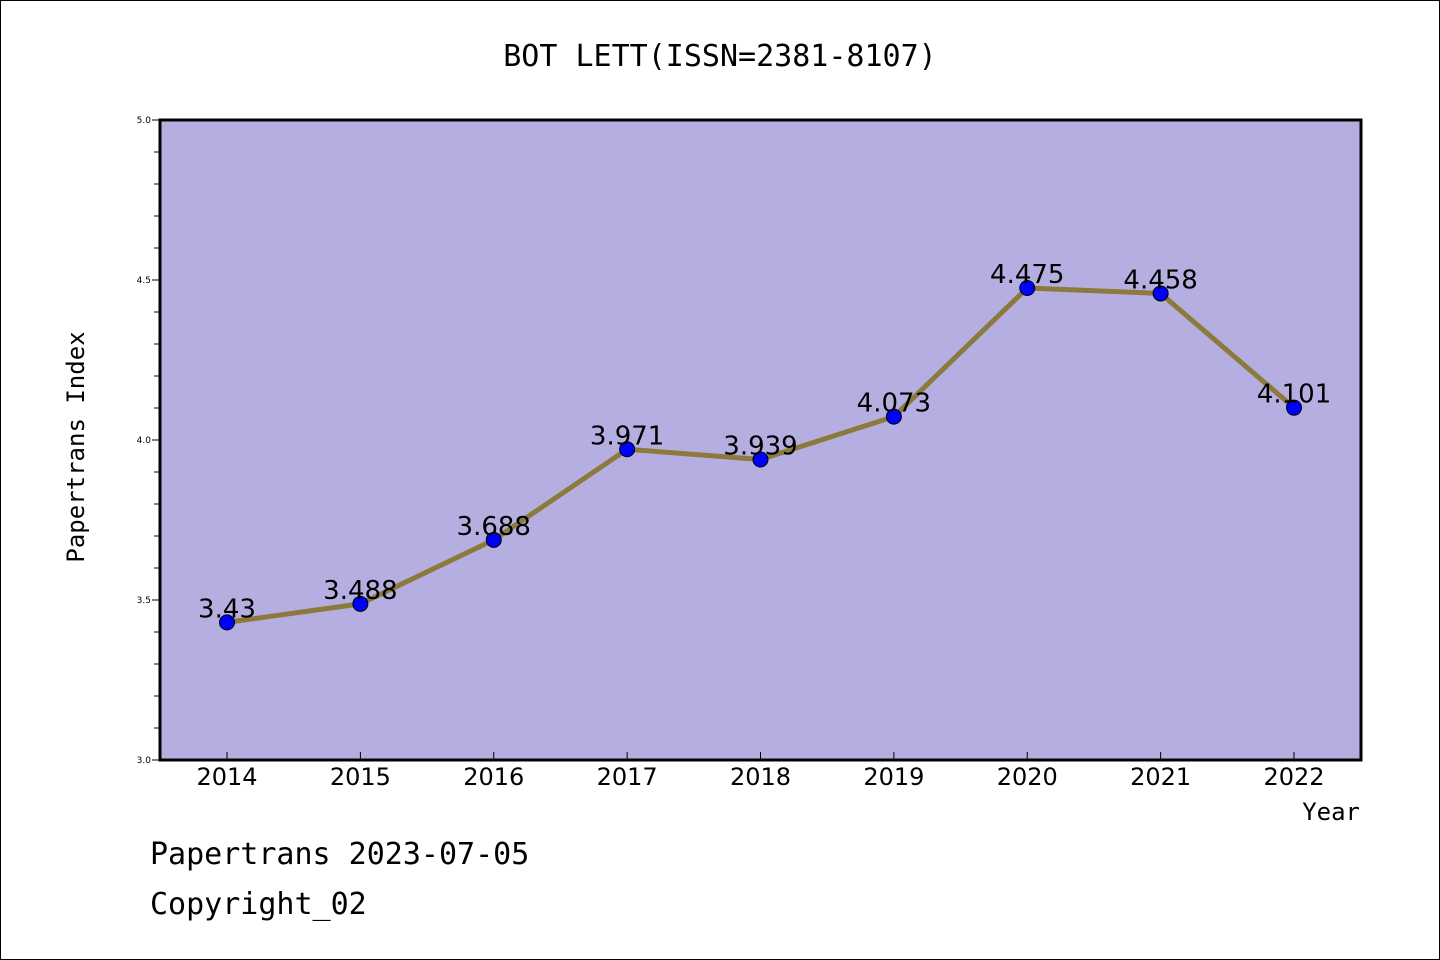 The width and height of the screenshot is (1440, 960). I want to click on data-label: 3.43, so click(227, 609).